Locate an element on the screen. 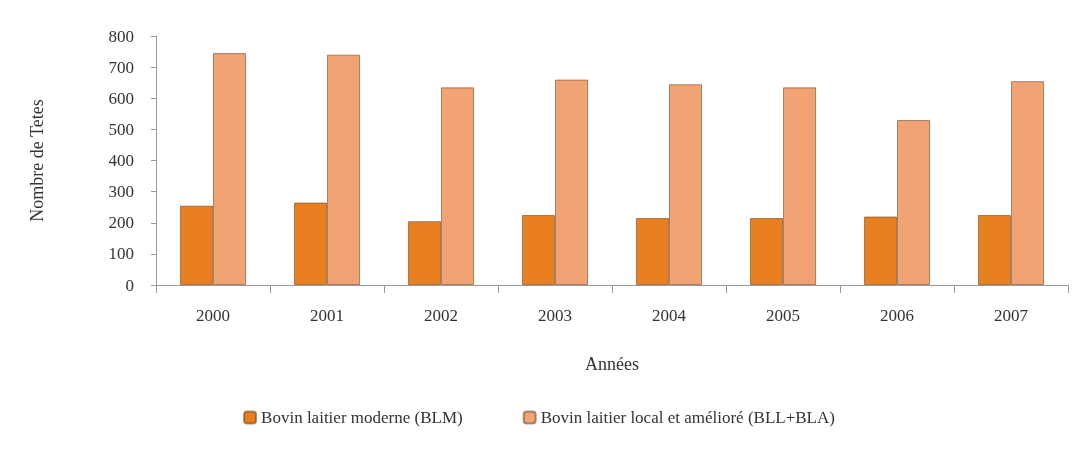  x-tick-label: 2007 is located at coordinates (1011, 315).